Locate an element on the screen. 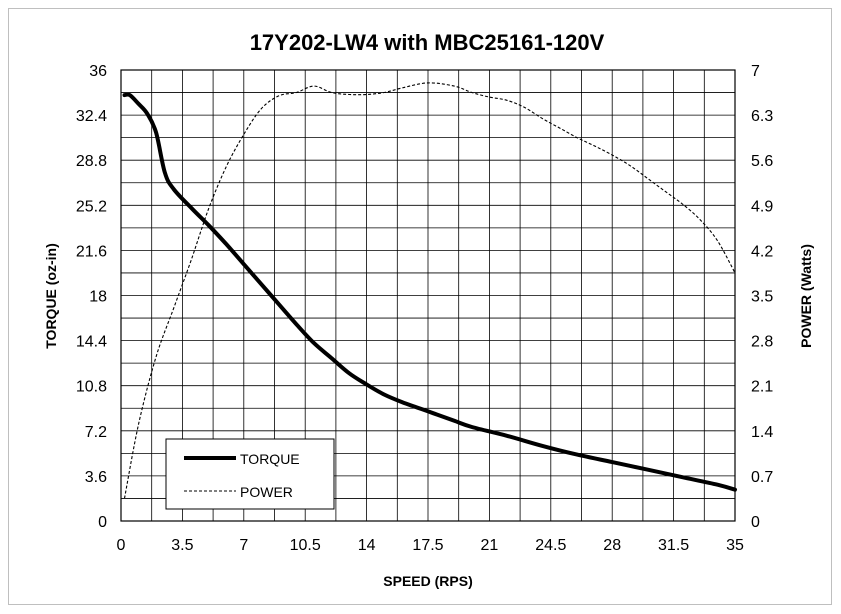  y2-axis-ticks: 0 0.7 1.4 2.1 2.8 3.5 4.2 4.9 5.6 6.3 7 is located at coordinates (762, 297).